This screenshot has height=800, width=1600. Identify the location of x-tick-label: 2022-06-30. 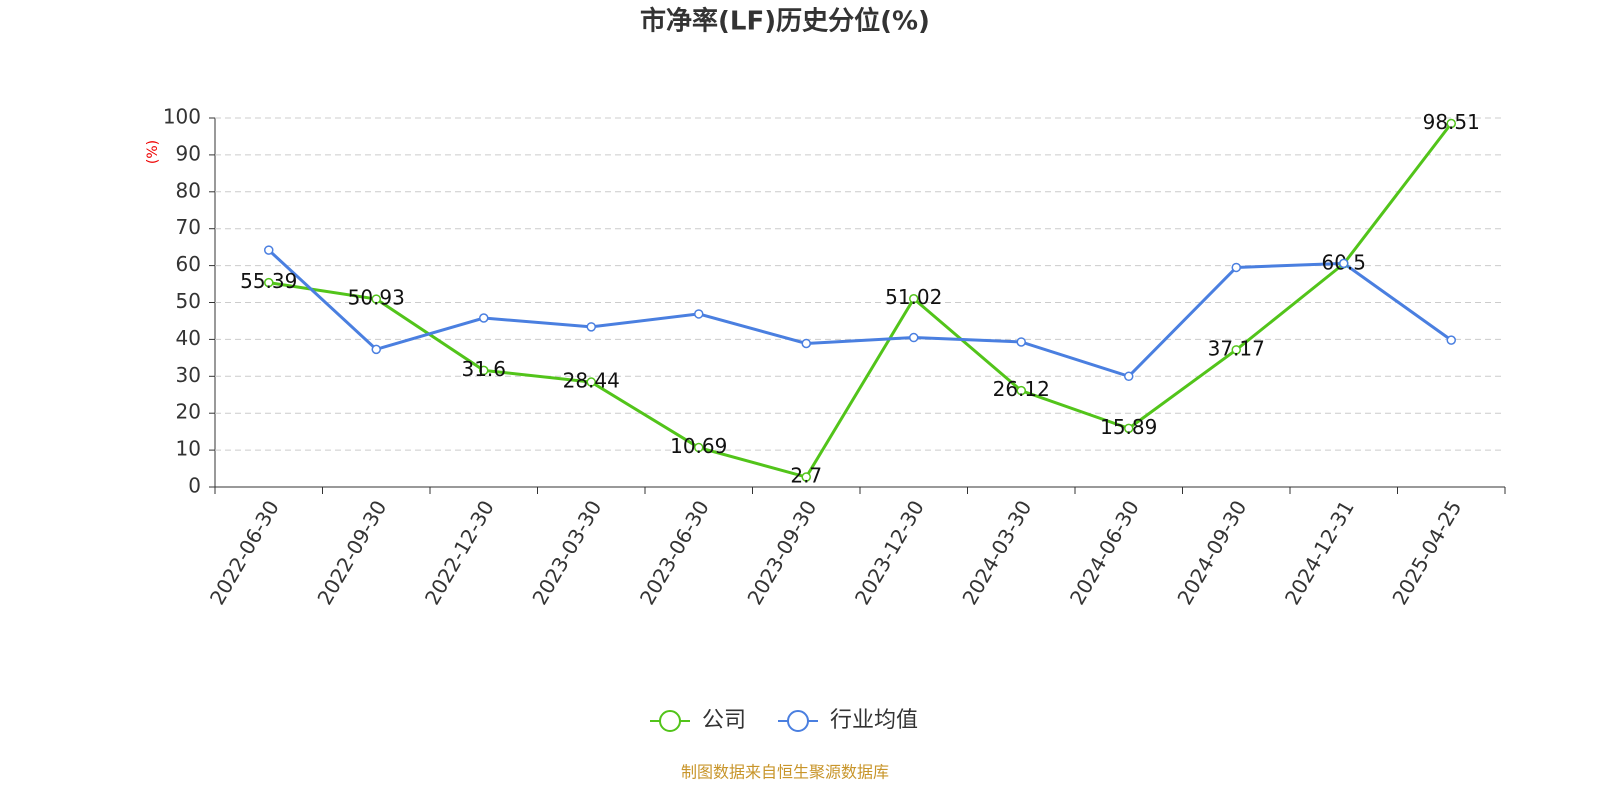
(244, 552).